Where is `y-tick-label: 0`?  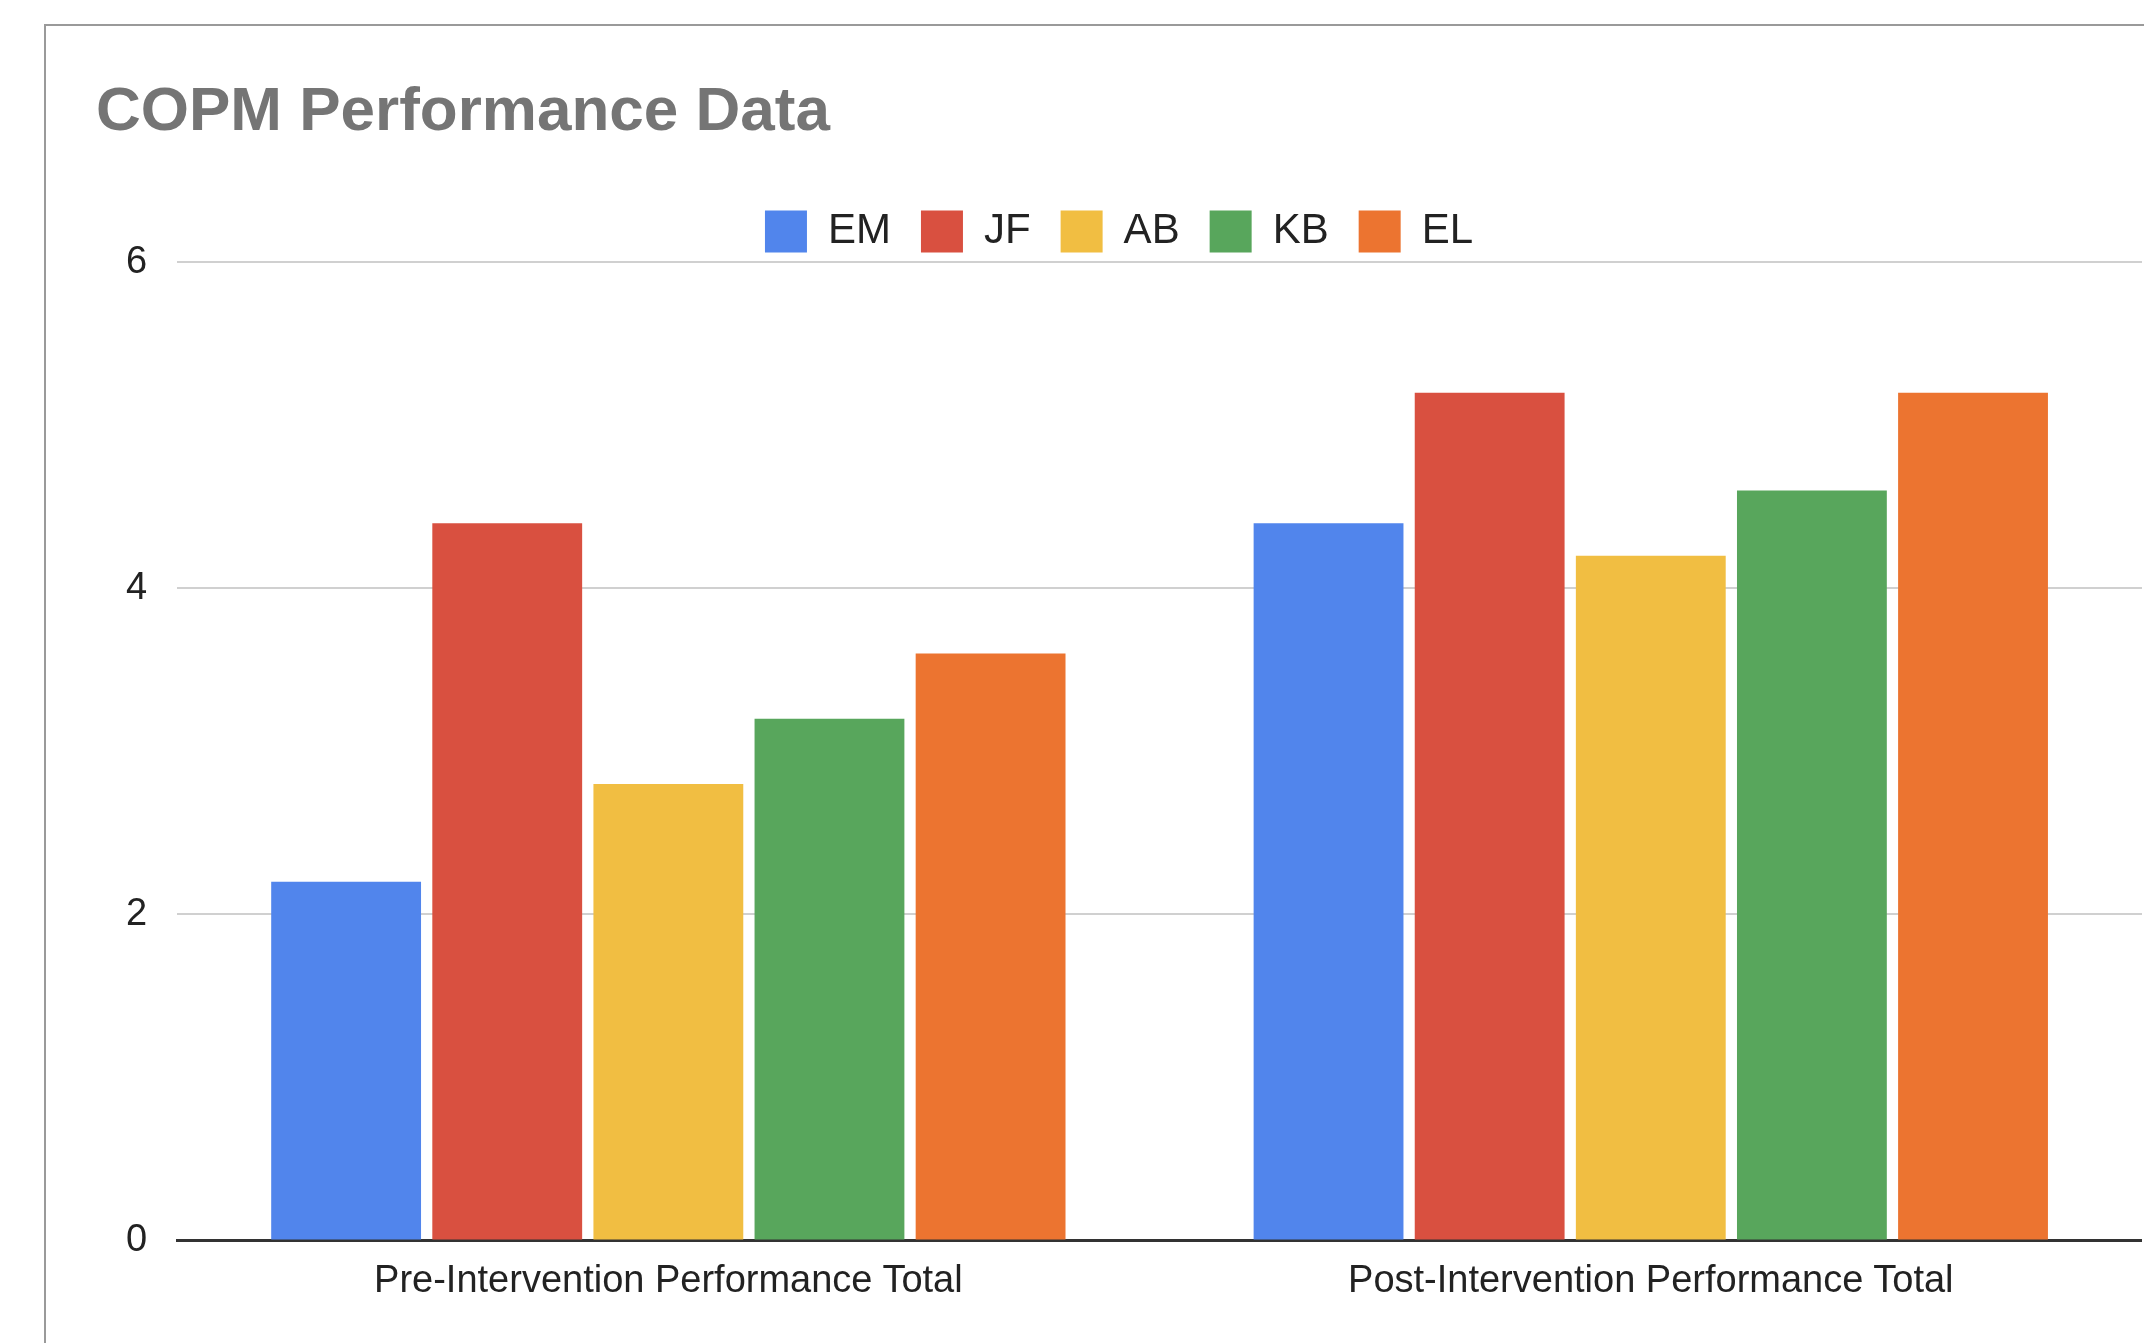
y-tick-label: 0 is located at coordinates (136, 1237).